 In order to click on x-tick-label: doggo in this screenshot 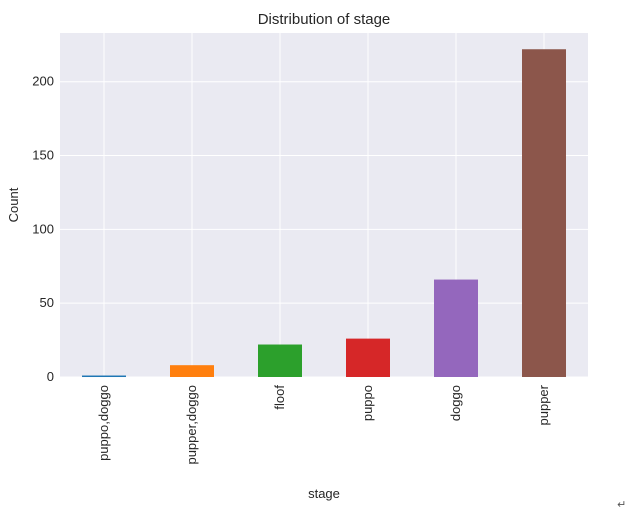, I will do `click(455, 403)`.